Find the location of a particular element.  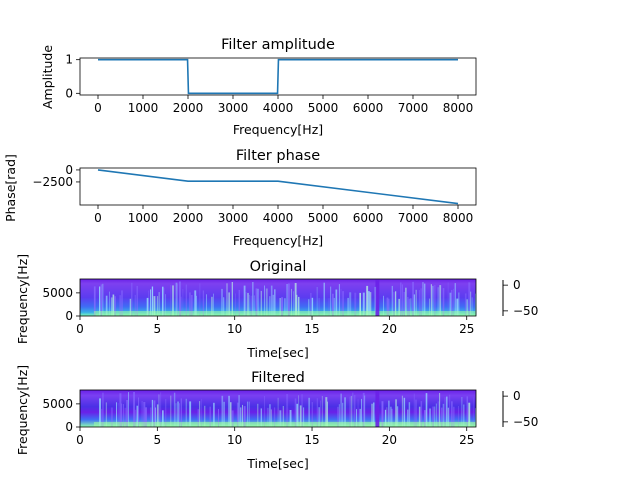

low-frequency-band is located at coordinates (284, 313).